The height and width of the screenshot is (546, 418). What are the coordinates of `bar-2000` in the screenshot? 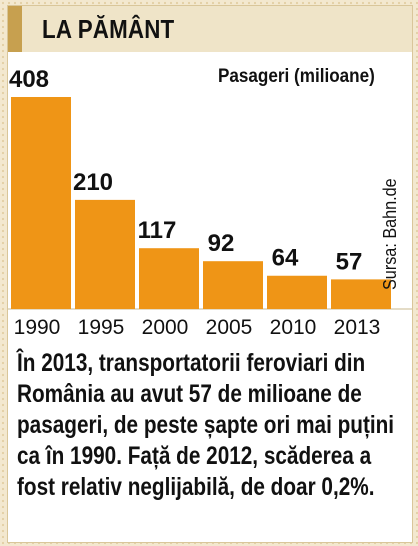 It's located at (169, 278).